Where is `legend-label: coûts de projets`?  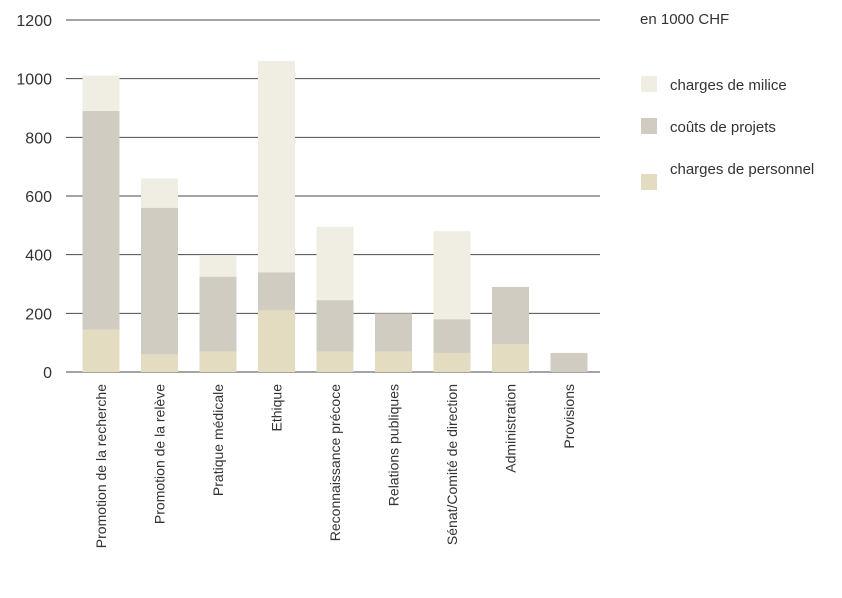
legend-label: coûts de projets is located at coordinates (723, 127).